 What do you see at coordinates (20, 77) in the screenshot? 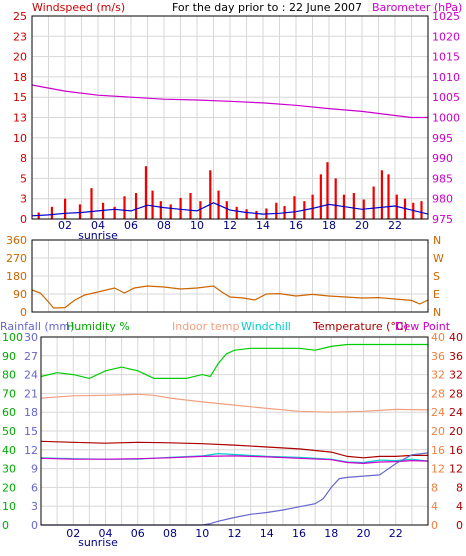
I see `windspeed-tick-label: 18` at bounding box center [20, 77].